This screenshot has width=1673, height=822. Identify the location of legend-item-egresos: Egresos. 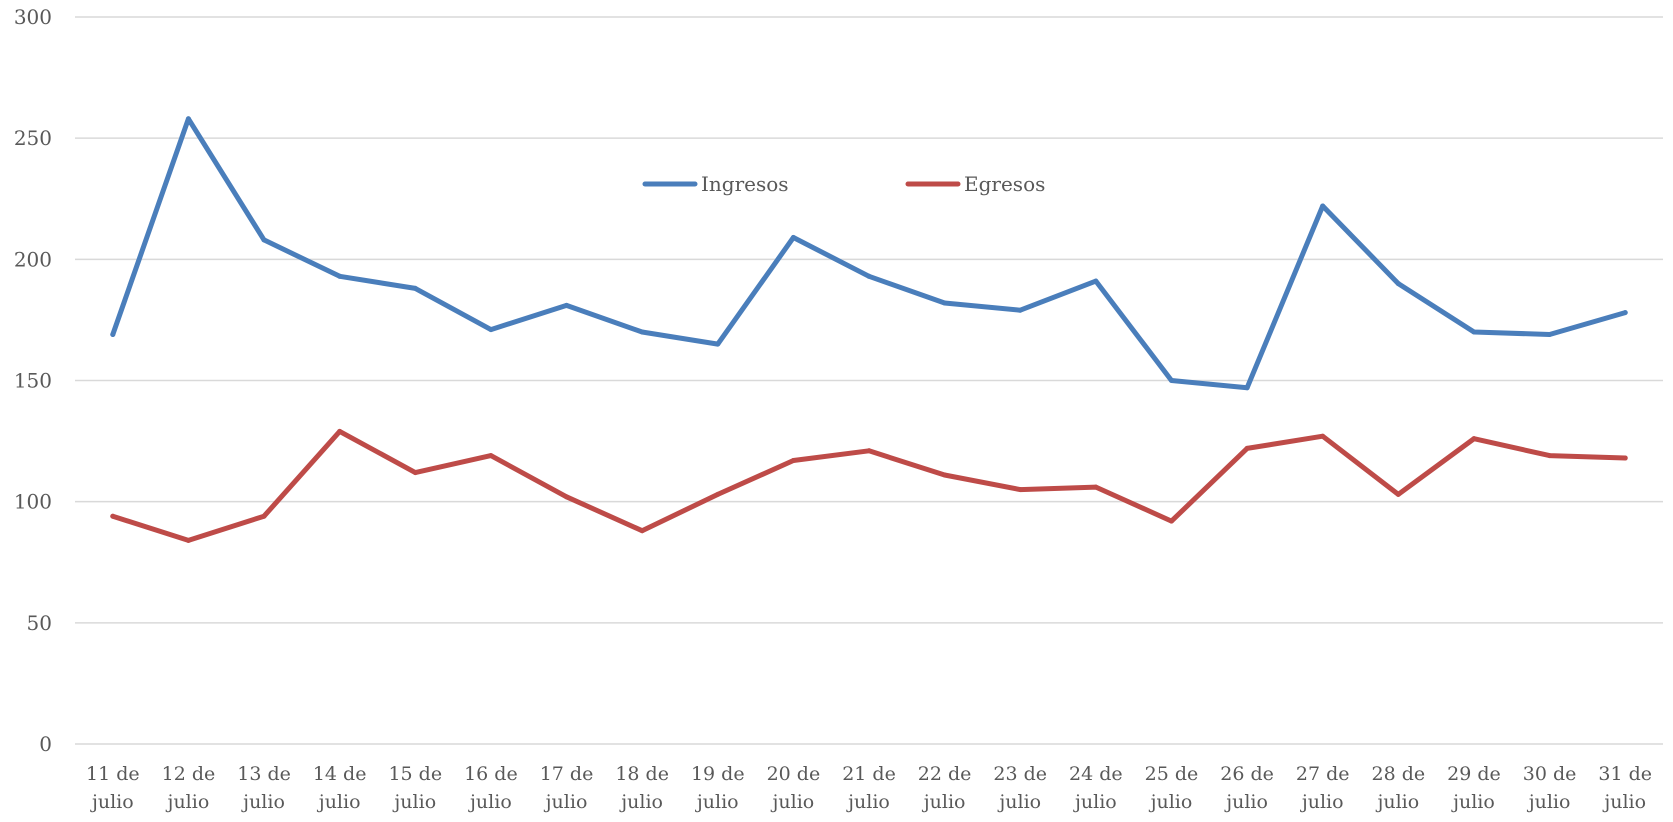
(975, 184).